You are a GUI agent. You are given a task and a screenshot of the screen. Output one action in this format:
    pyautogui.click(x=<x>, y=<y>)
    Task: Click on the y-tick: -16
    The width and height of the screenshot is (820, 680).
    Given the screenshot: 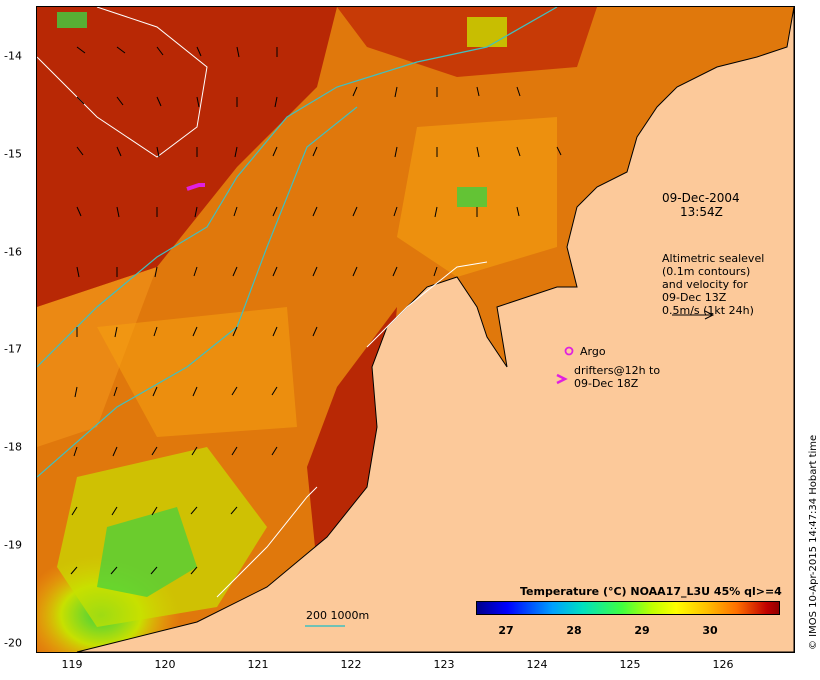 What is the action you would take?
    pyautogui.click(x=13, y=252)
    